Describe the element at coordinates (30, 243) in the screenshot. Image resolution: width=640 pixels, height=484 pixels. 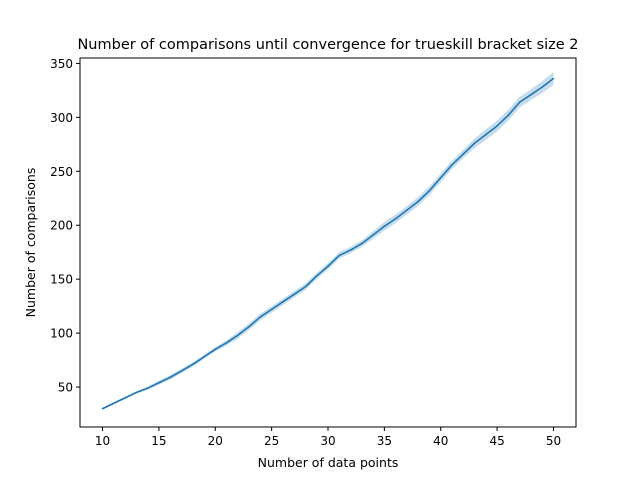
I see `y-axis-label: Number of comparisons` at that location.